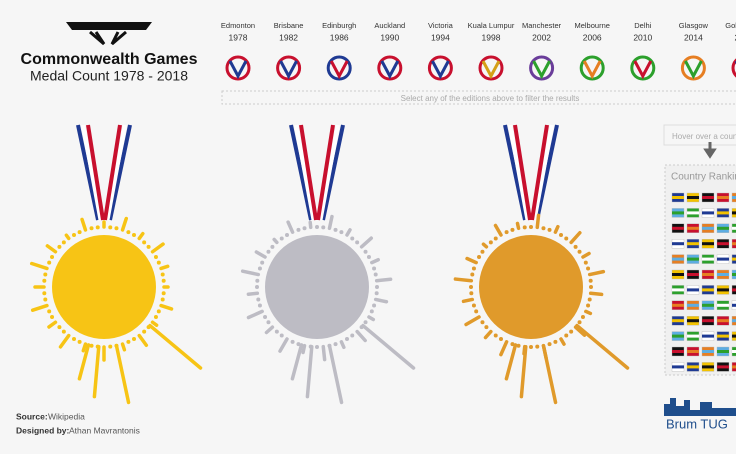 Image resolution: width=736 pixels, height=454 pixels. What do you see at coordinates (541, 37) in the screenshot?
I see `edition-year: 2002` at bounding box center [541, 37].